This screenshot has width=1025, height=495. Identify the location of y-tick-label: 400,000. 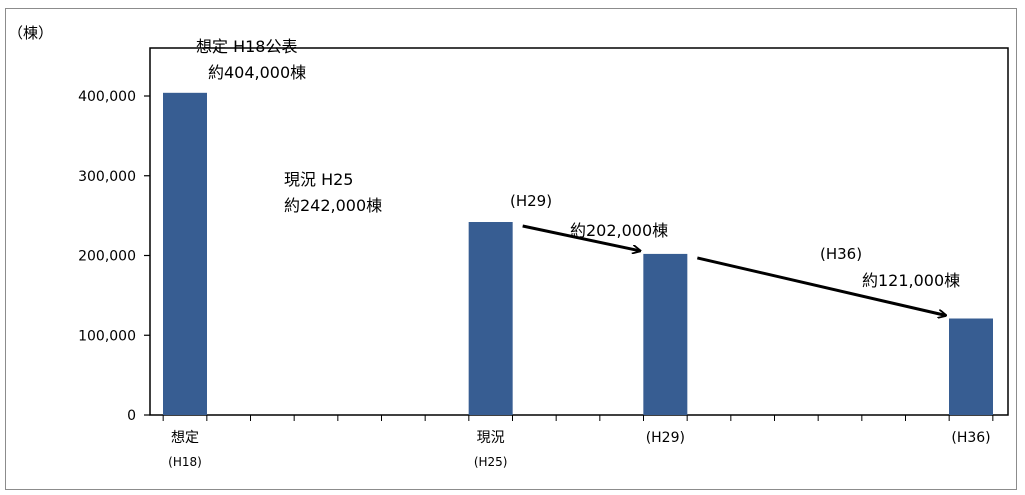
(107, 97).